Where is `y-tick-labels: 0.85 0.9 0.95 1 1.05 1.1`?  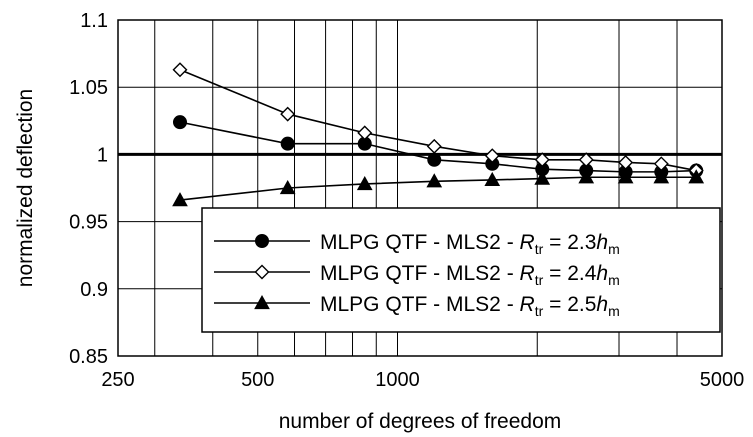 y-tick-labels: 0.85 0.9 0.95 1 1.05 1.1 is located at coordinates (88, 189).